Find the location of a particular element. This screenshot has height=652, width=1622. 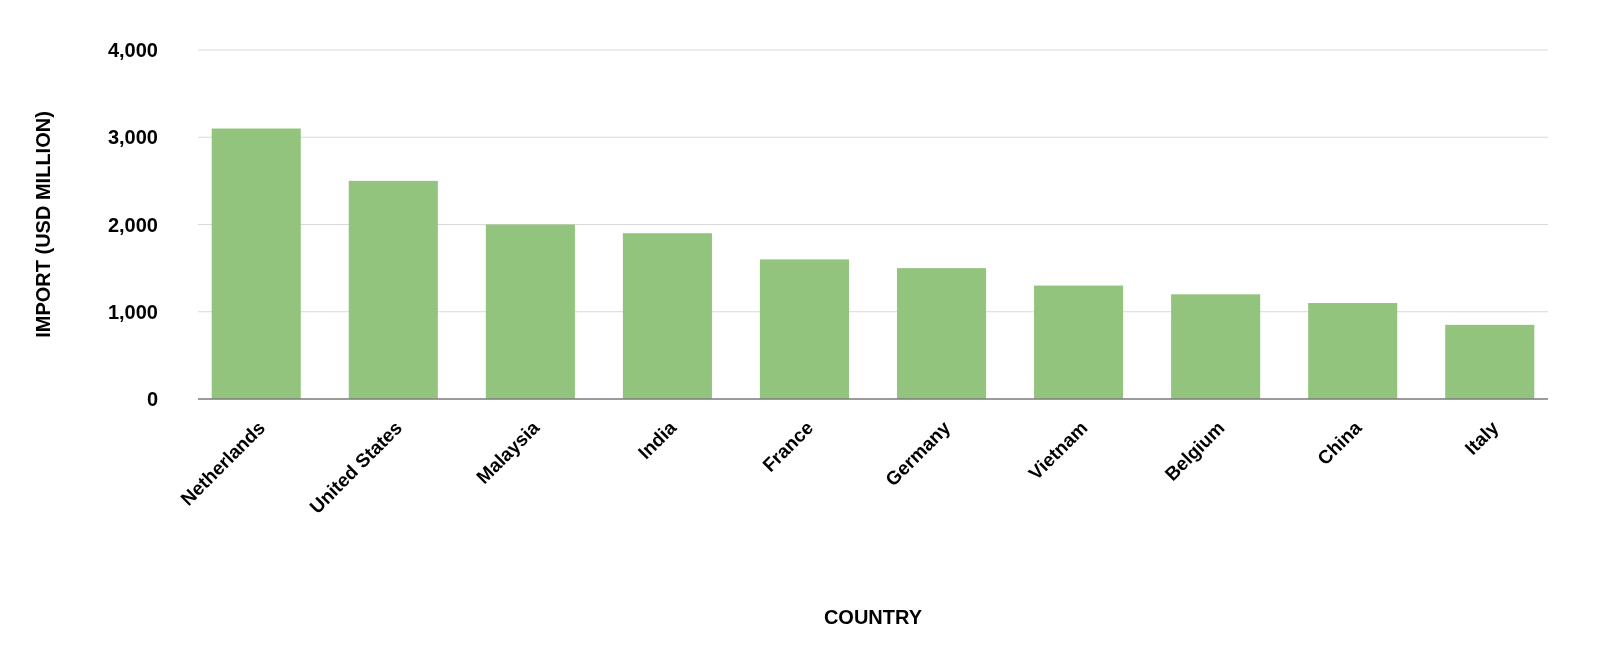

x-axis-title: COUNTRY is located at coordinates (873, 617).